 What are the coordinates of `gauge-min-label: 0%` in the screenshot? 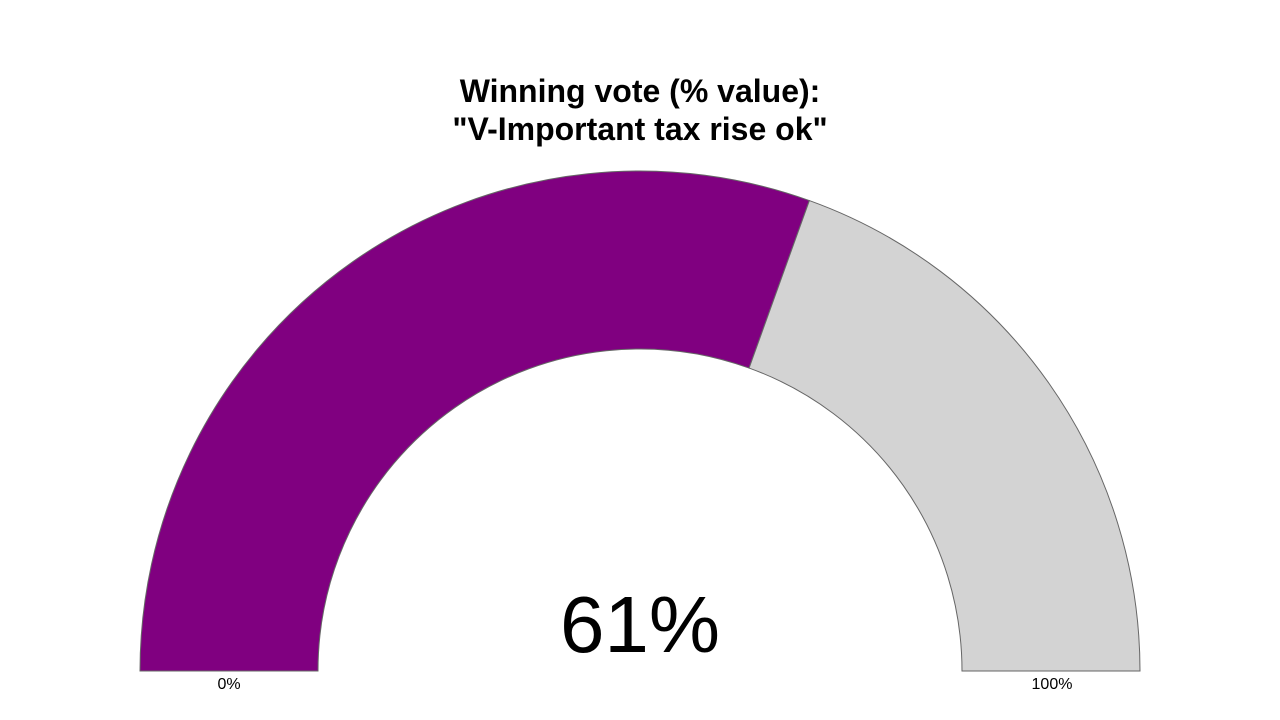 It's located at (228, 684).